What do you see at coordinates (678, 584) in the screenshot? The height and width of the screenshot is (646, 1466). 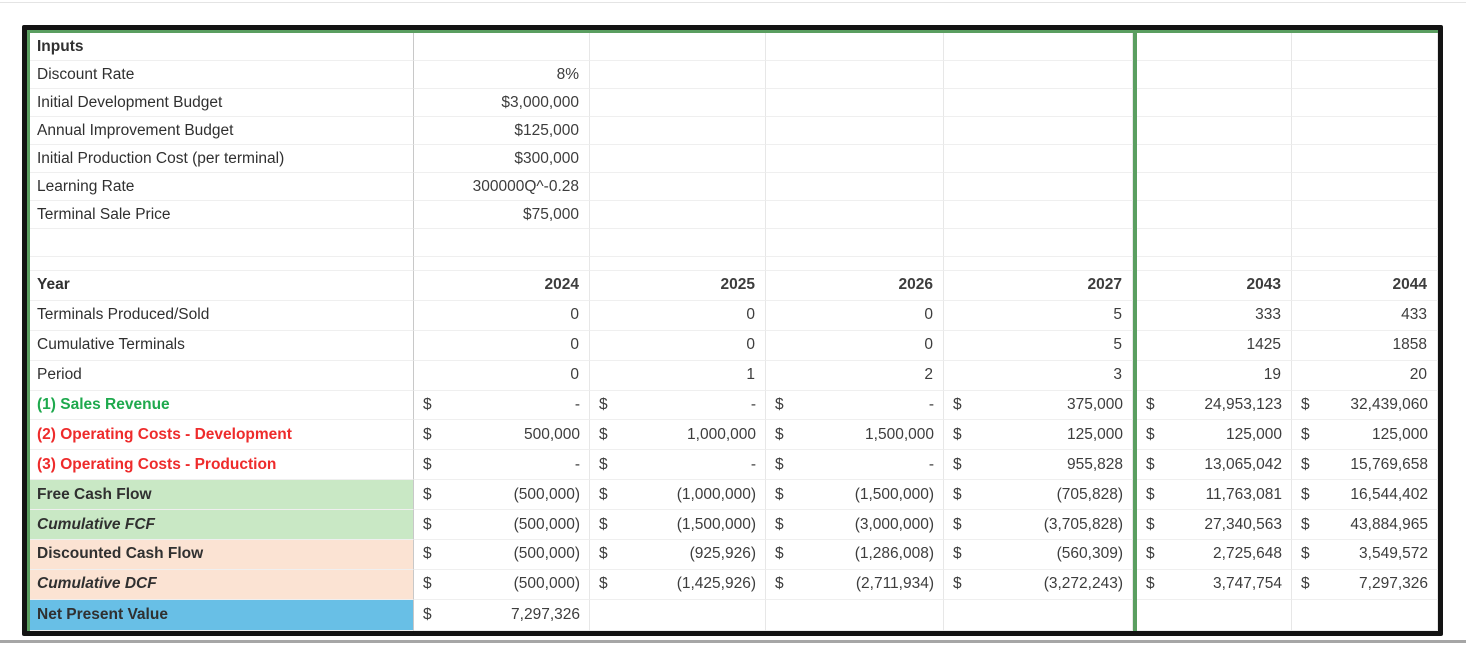 I see `money-cell: $ (1,425,926)` at bounding box center [678, 584].